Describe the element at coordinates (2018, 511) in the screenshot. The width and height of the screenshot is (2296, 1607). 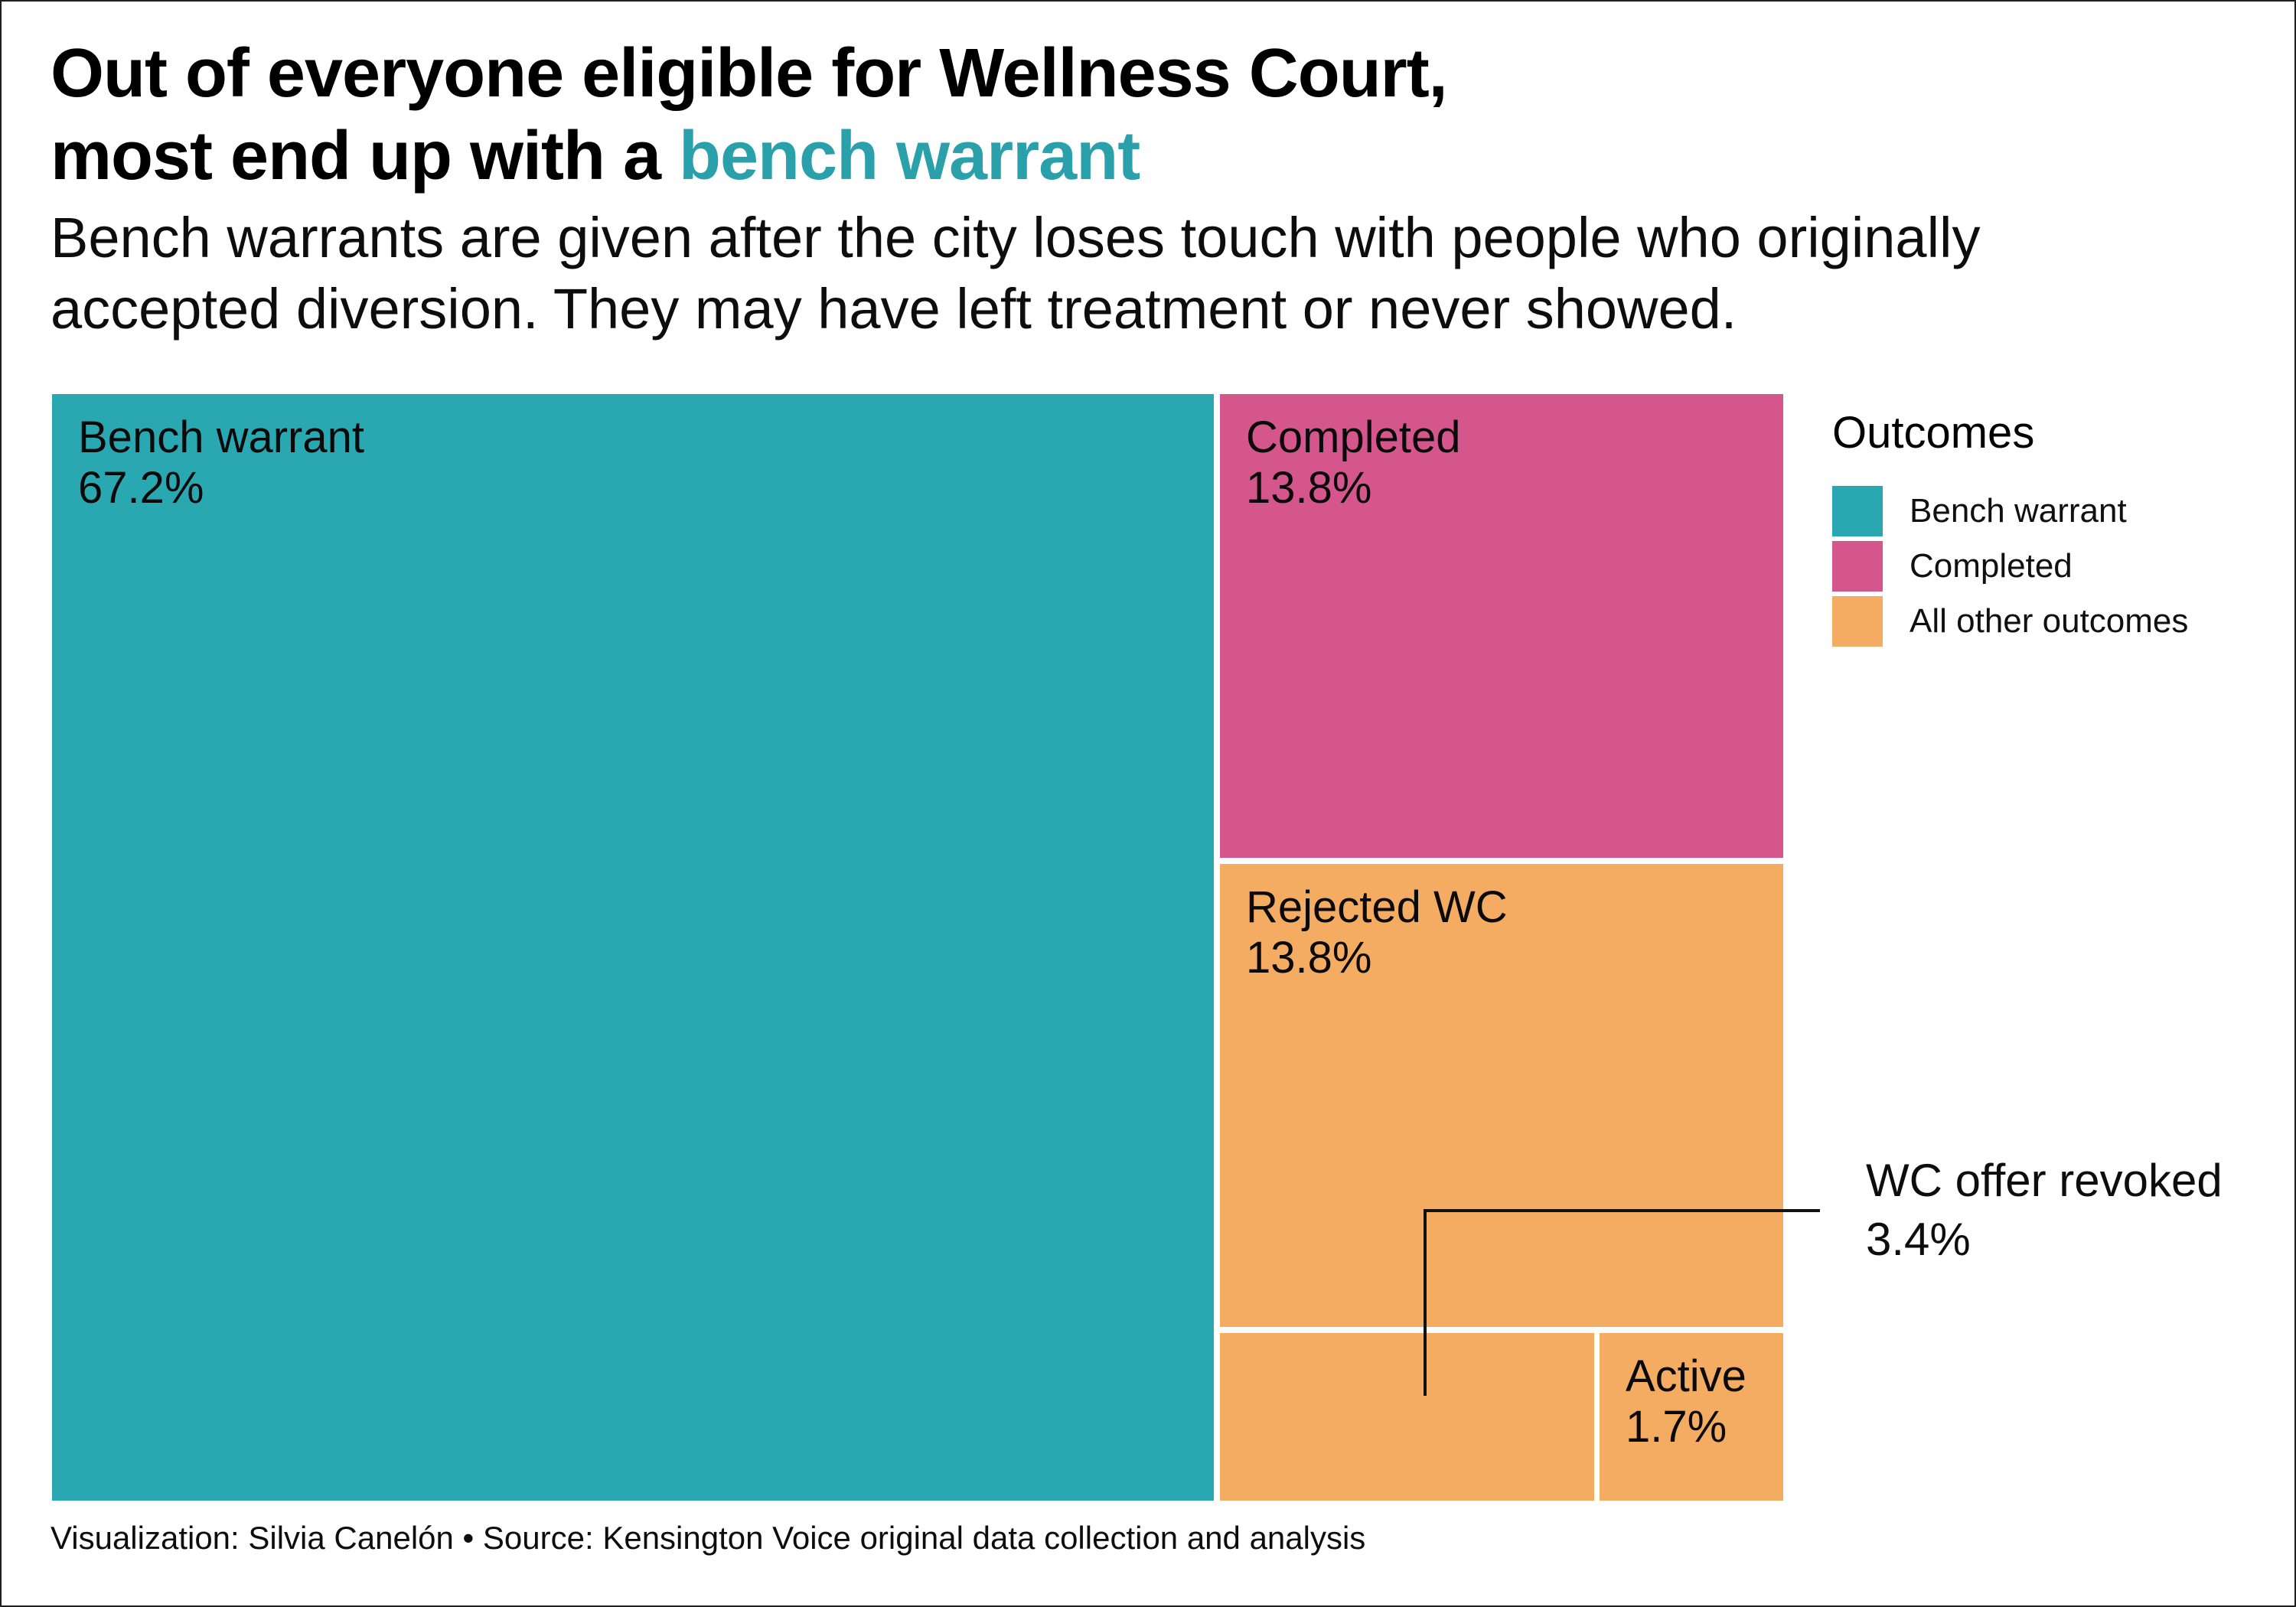
I see `legend-label: Bench warrant` at that location.